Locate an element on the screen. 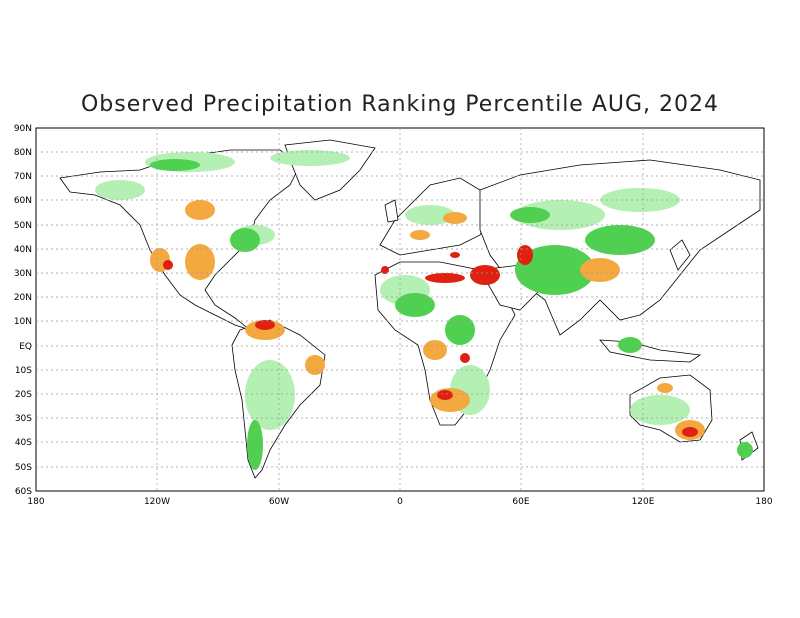 This screenshot has height=618, width=800. lon-label: 120E is located at coordinates (643, 502).